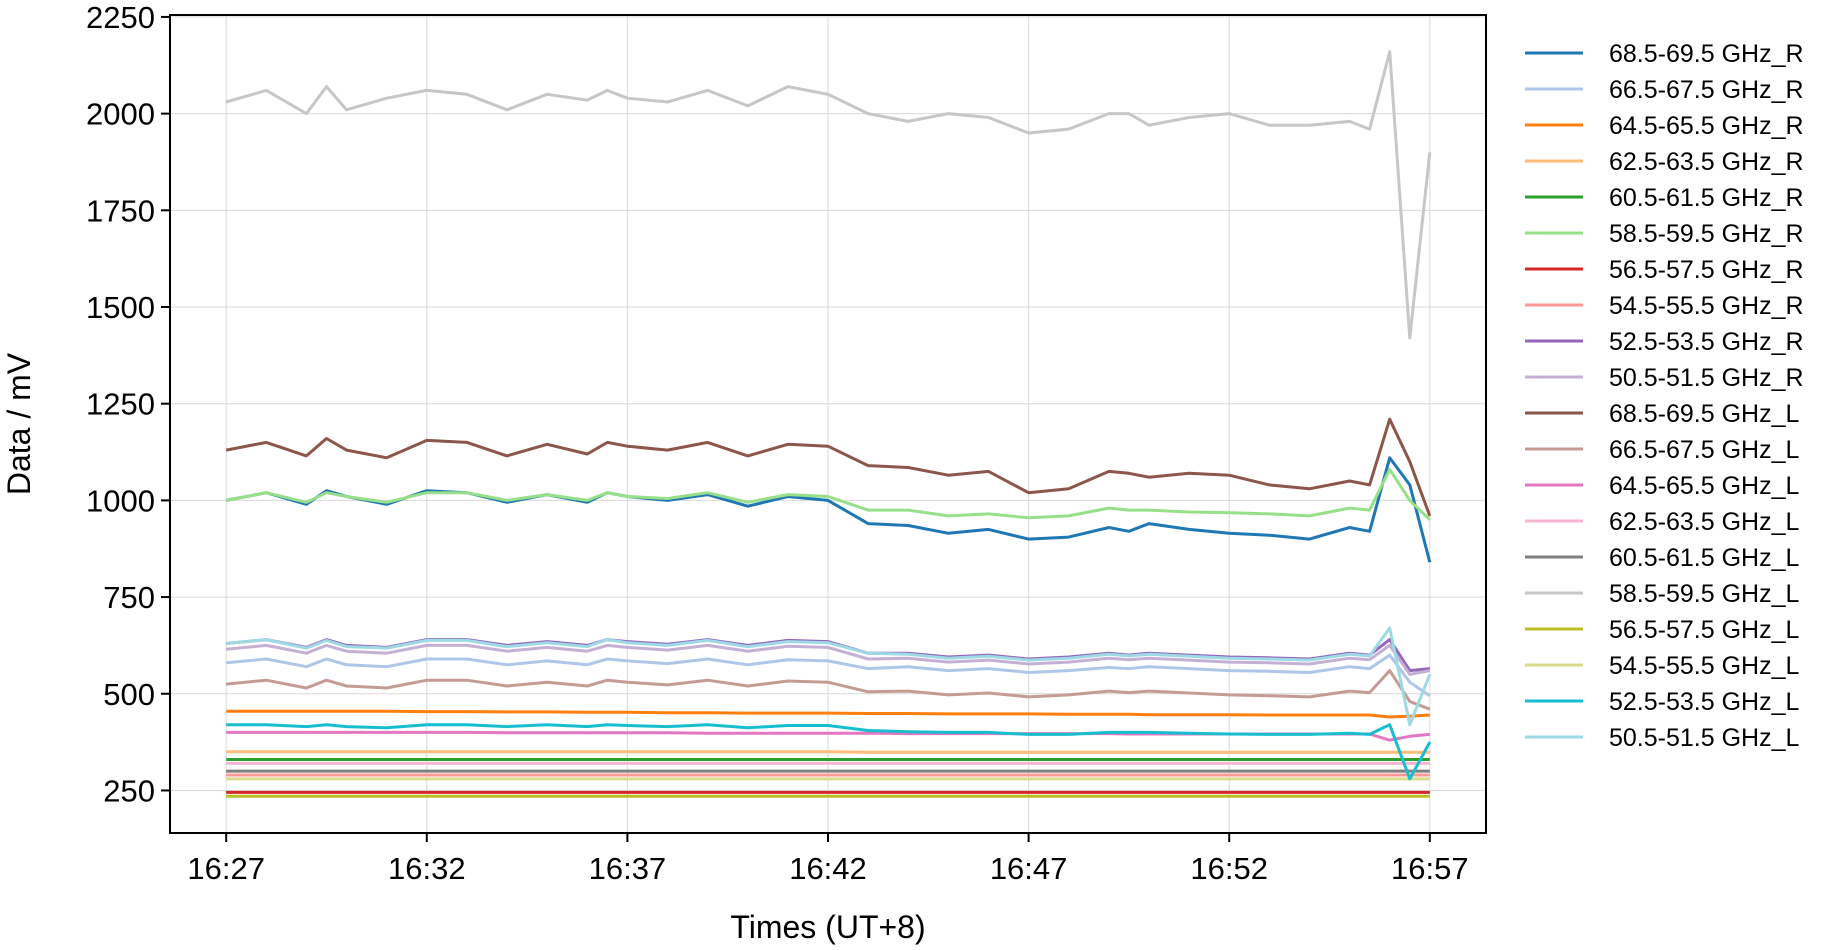 The width and height of the screenshot is (1847, 950). I want to click on legend-label: 60.5-61.5 GHz_L, so click(1704, 558).